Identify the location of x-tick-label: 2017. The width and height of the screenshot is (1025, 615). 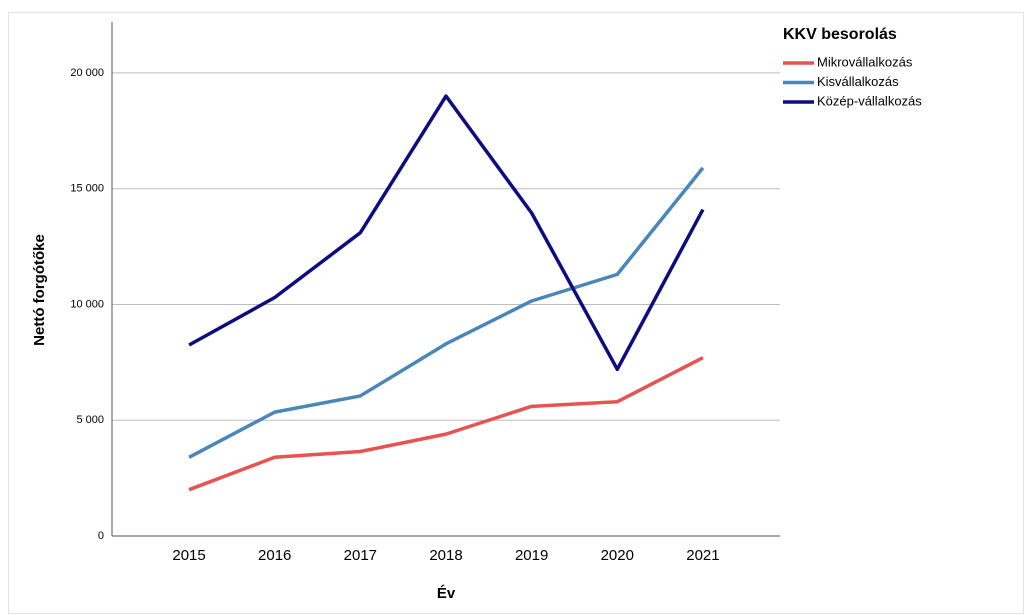
(360, 555).